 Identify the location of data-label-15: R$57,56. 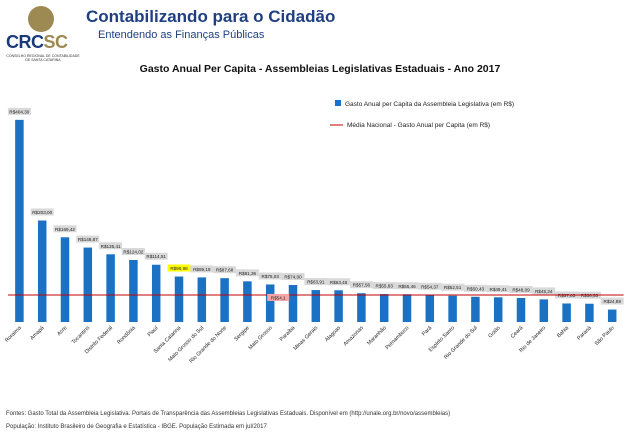
(362, 285).